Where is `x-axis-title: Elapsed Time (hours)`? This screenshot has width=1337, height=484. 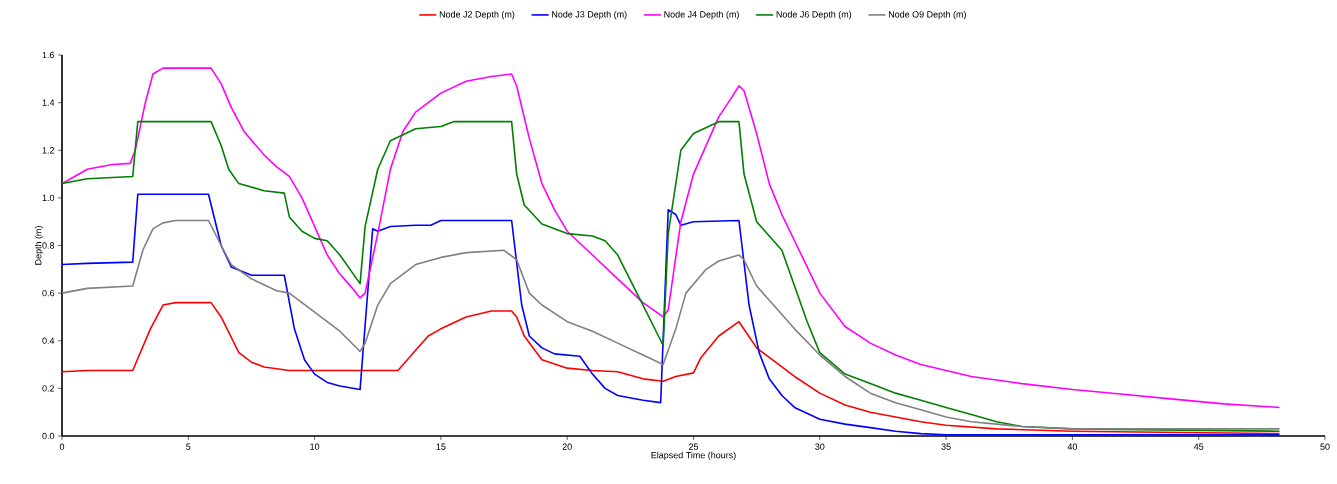 x-axis-title: Elapsed Time (hours) is located at coordinates (693, 456).